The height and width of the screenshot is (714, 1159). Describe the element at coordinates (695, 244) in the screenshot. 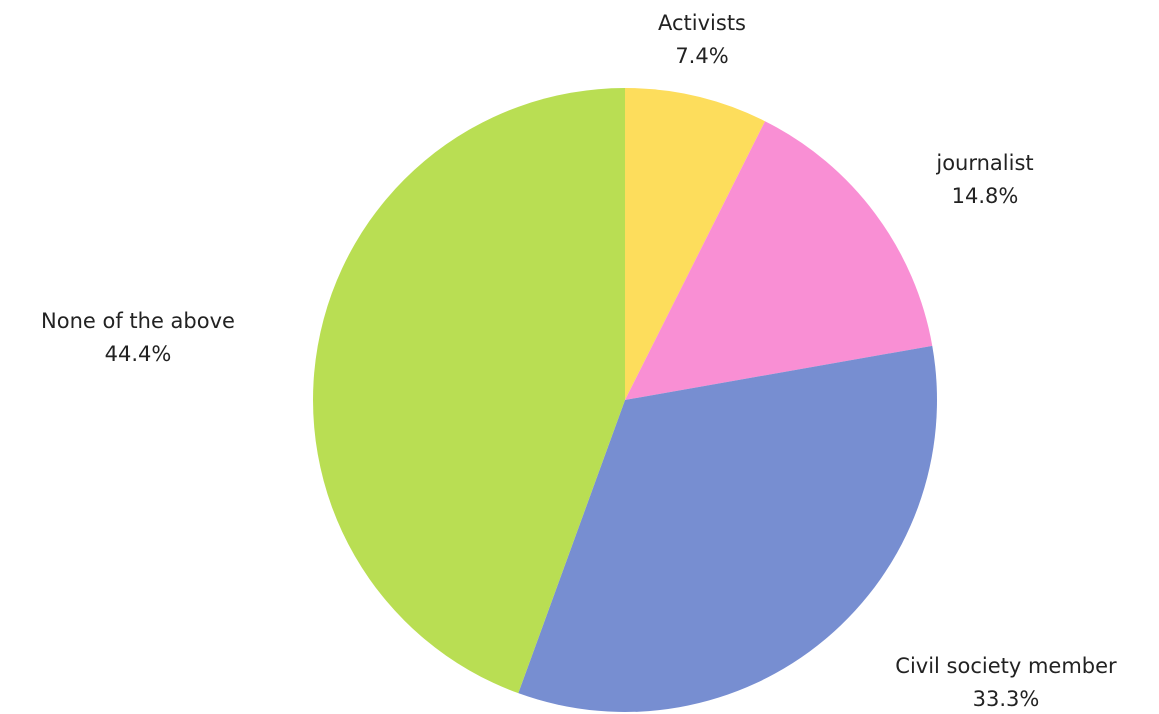

I see `pie-slice-activists` at that location.